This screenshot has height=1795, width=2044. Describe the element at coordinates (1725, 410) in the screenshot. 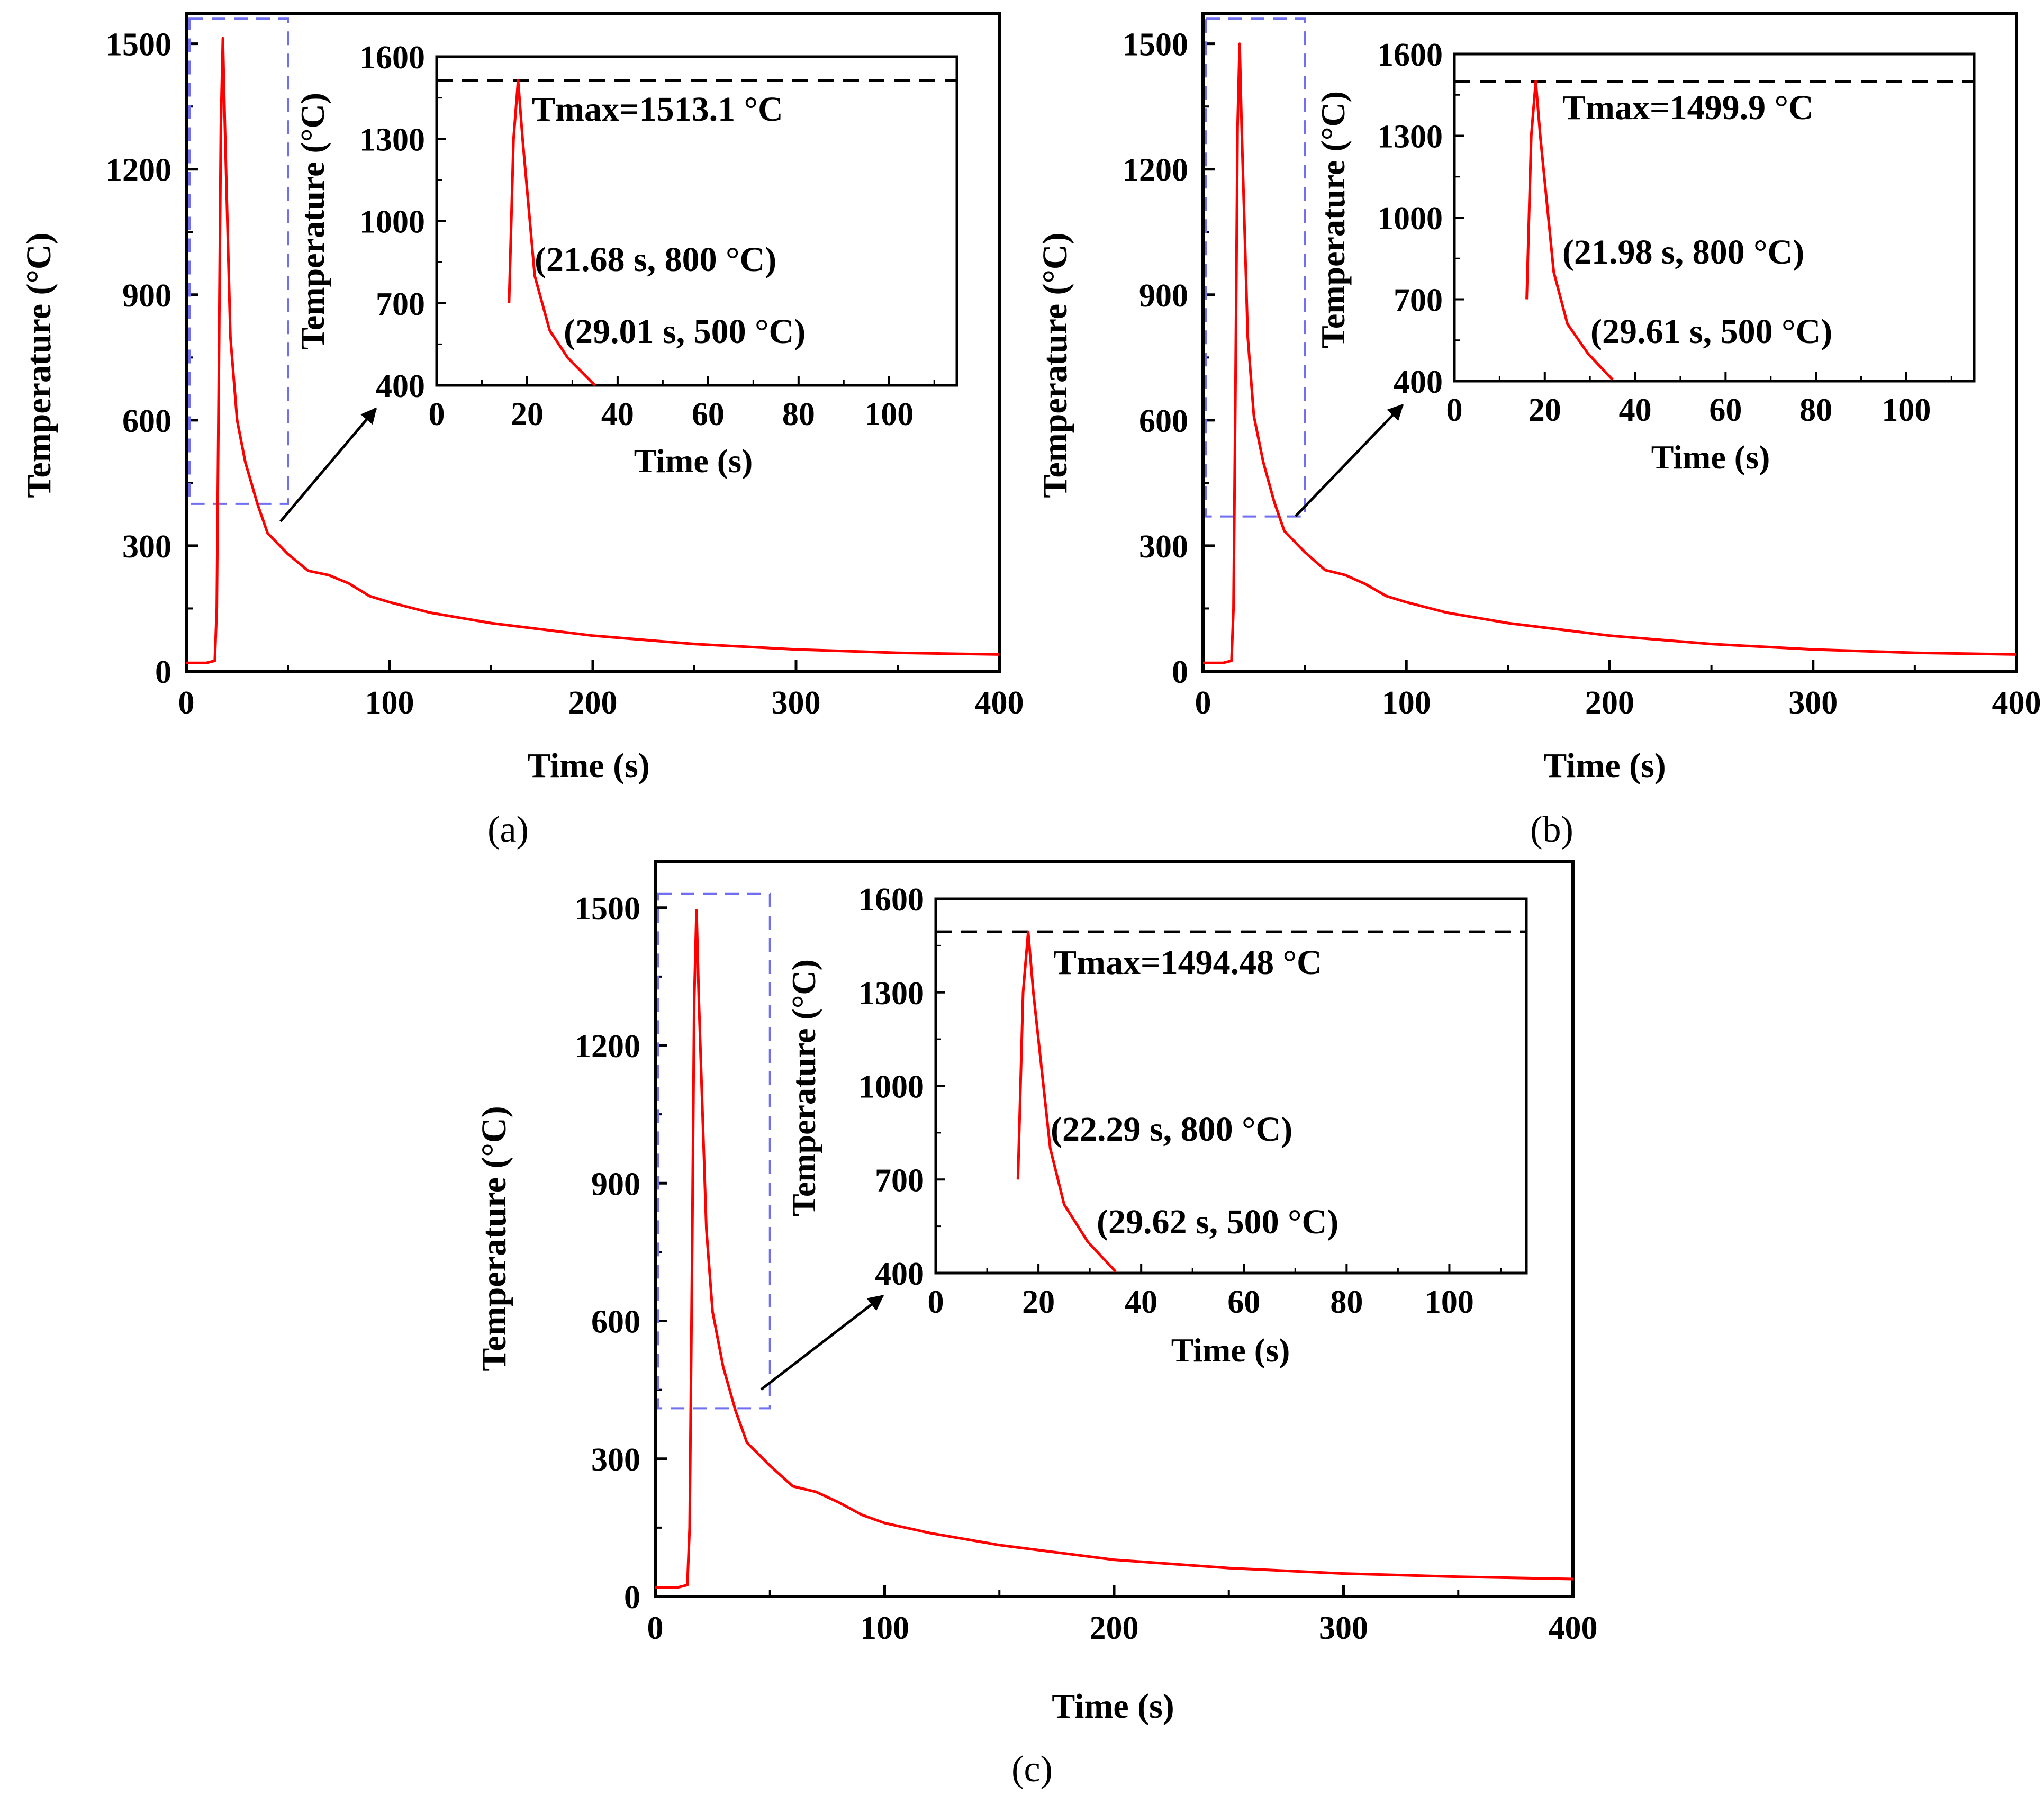

I see `inset-x-tick-label-b: 60` at that location.